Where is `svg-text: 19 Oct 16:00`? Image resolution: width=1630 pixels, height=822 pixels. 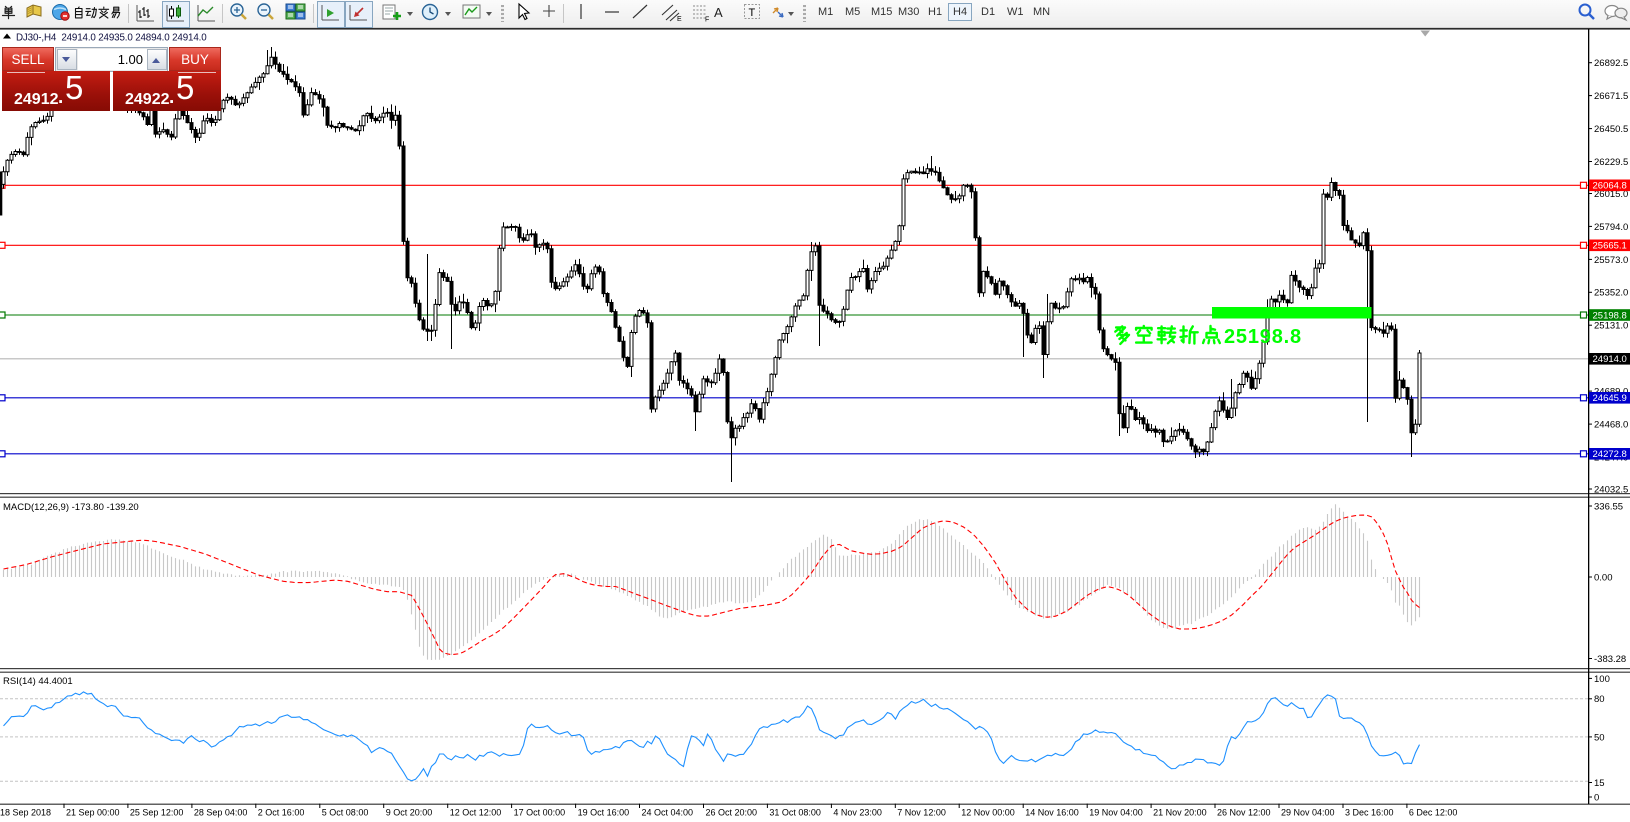
svg-text: 19 Oct 16:00 is located at coordinates (604, 813).